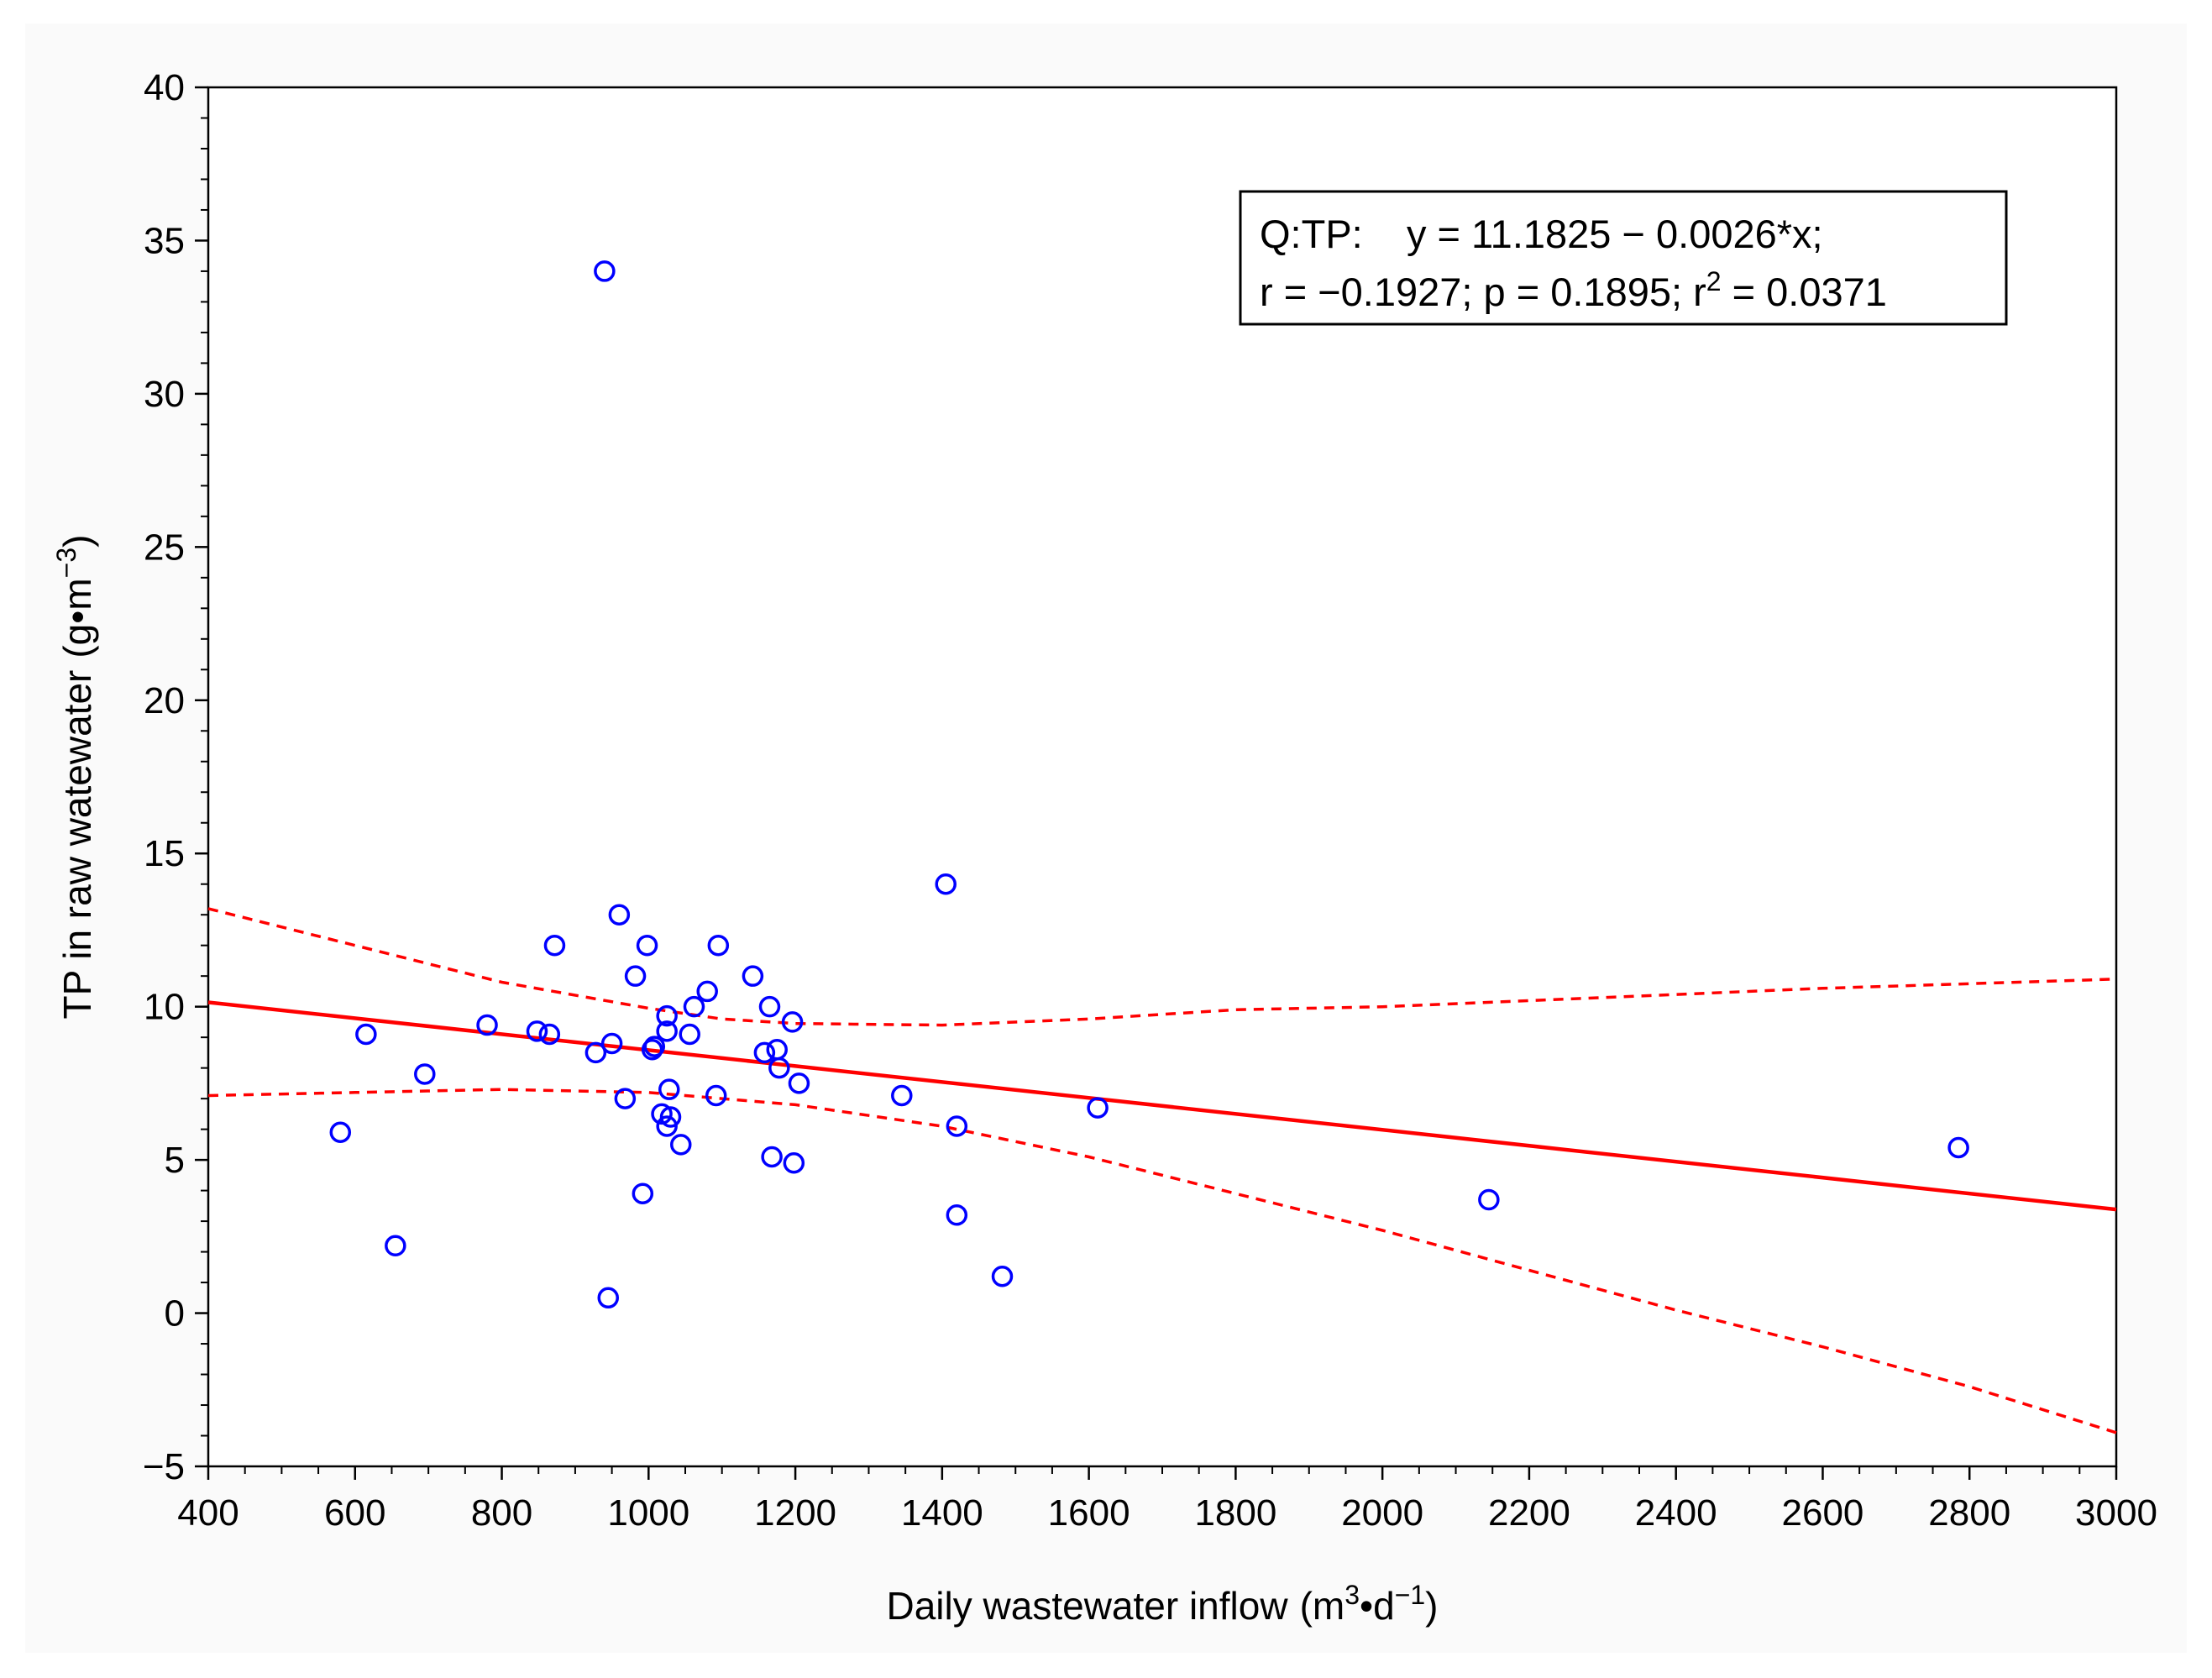 The width and height of the screenshot is (2212, 1678). What do you see at coordinates (1382, 1513) in the screenshot?
I see `x-tick-label: 2000` at bounding box center [1382, 1513].